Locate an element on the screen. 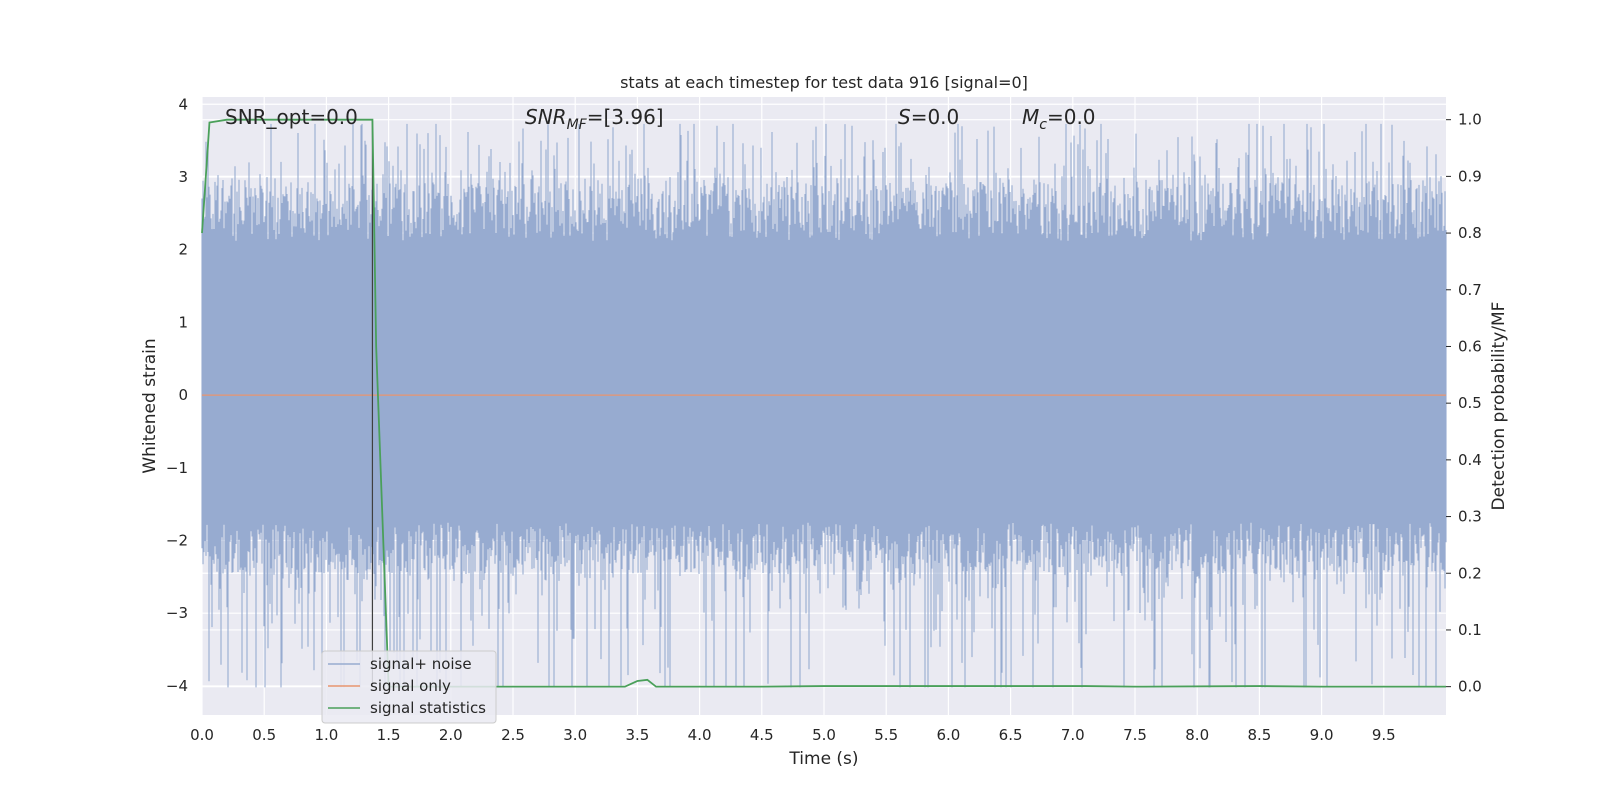 The height and width of the screenshot is (800, 1600). right-tick-label: 0.3 is located at coordinates (1470, 517).